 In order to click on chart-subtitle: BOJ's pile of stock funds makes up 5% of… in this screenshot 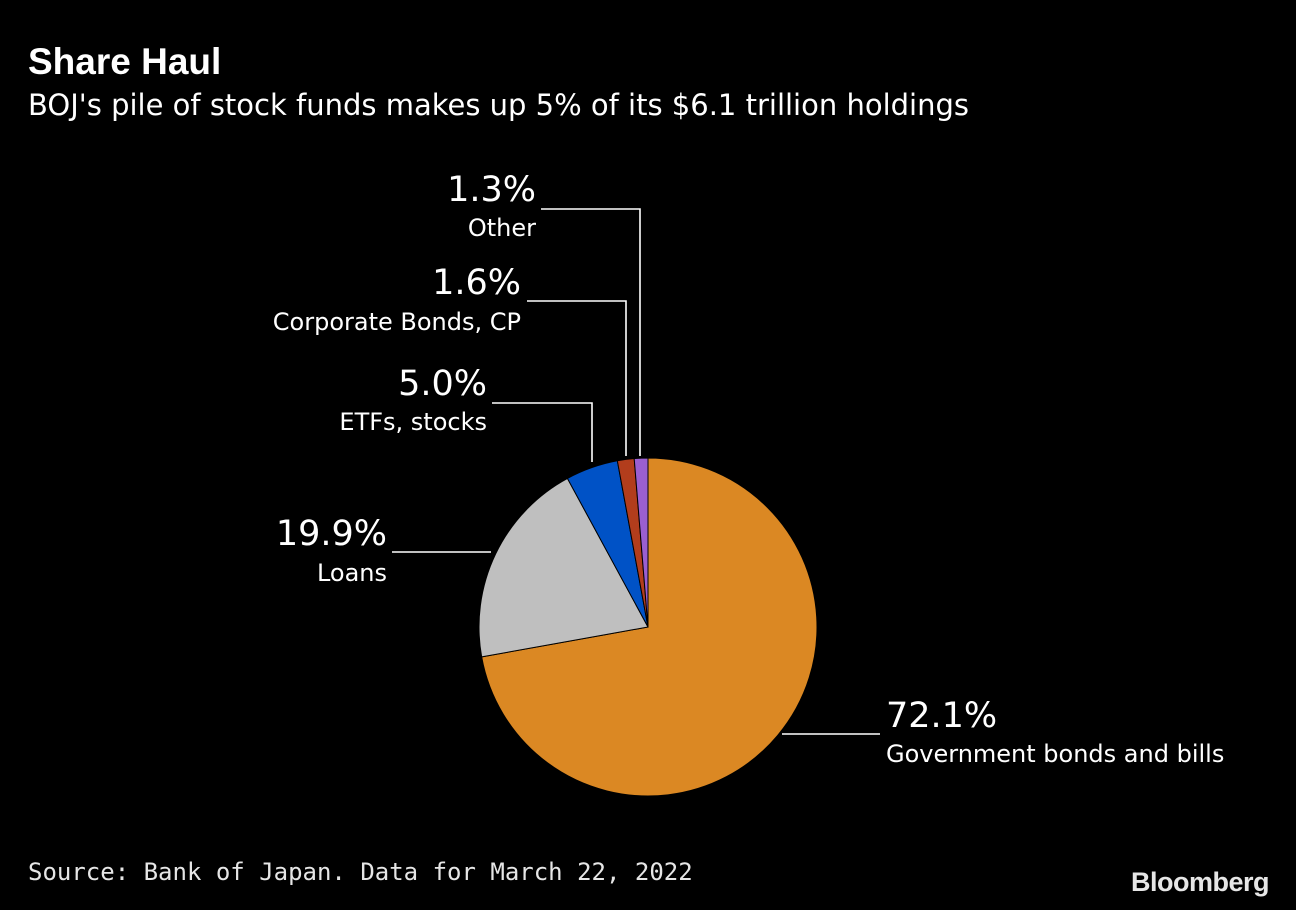, I will do `click(498, 105)`.